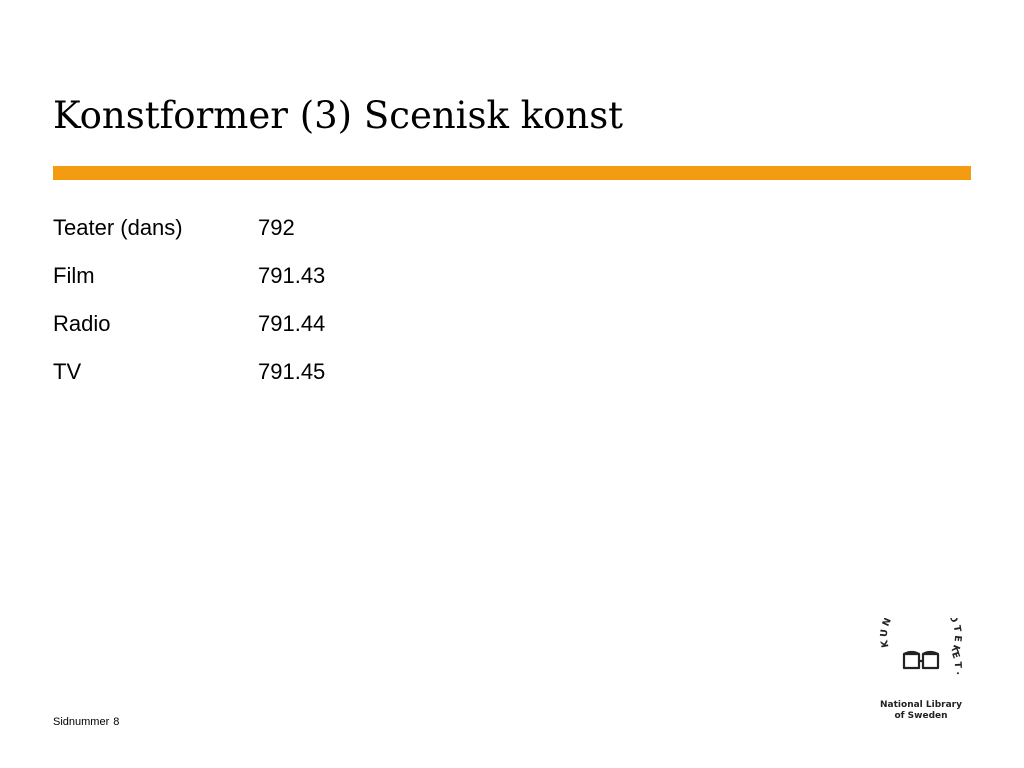  What do you see at coordinates (292, 323) in the screenshot?
I see `entry-code: 791.44` at bounding box center [292, 323].